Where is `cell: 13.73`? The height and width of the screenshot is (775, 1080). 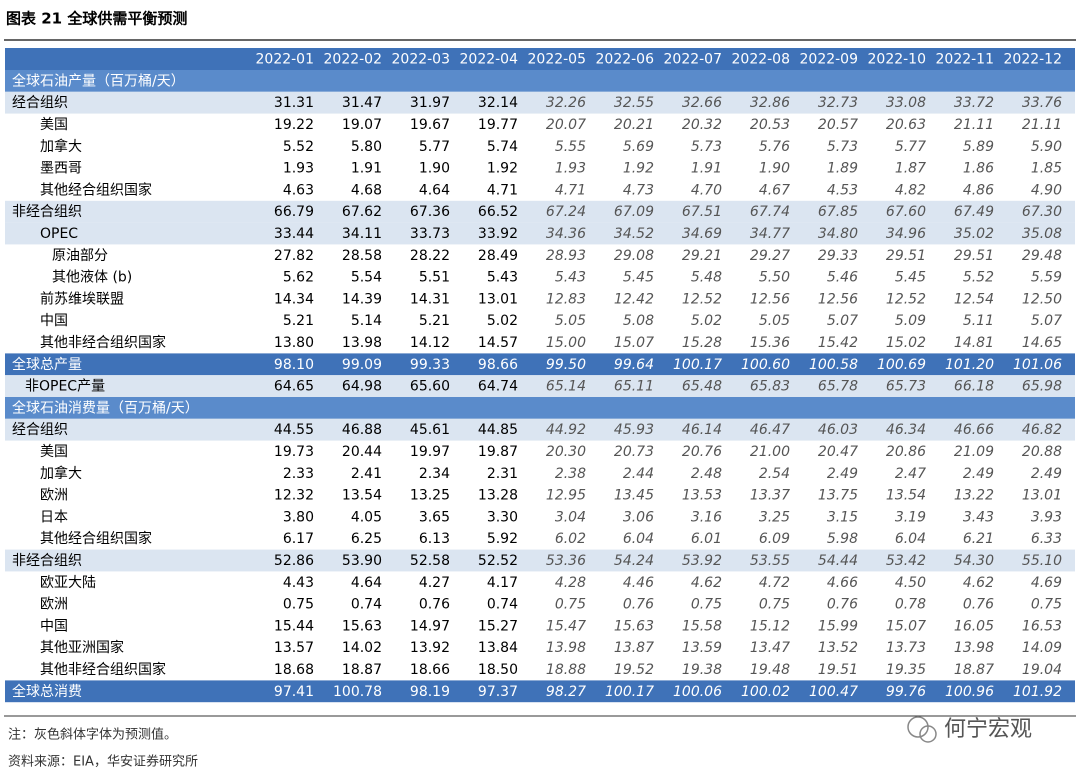 cell: 13.73 is located at coordinates (906, 648).